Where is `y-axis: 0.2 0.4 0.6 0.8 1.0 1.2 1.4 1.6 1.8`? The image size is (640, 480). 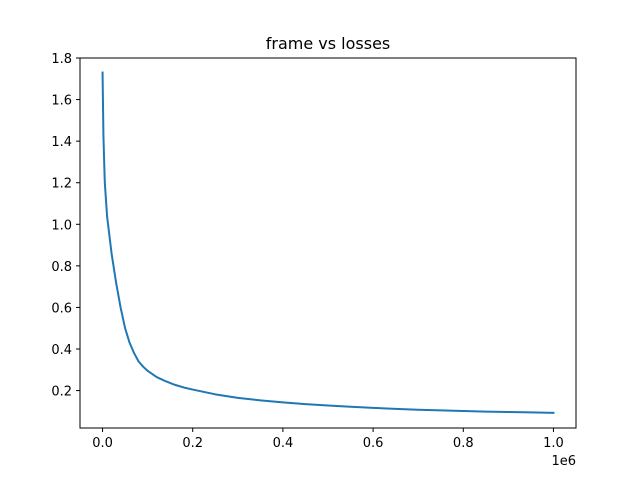
y-axis: 0.2 0.4 0.6 0.8 1.0 1.2 1.4 1.6 1.8 is located at coordinates (65, 226).